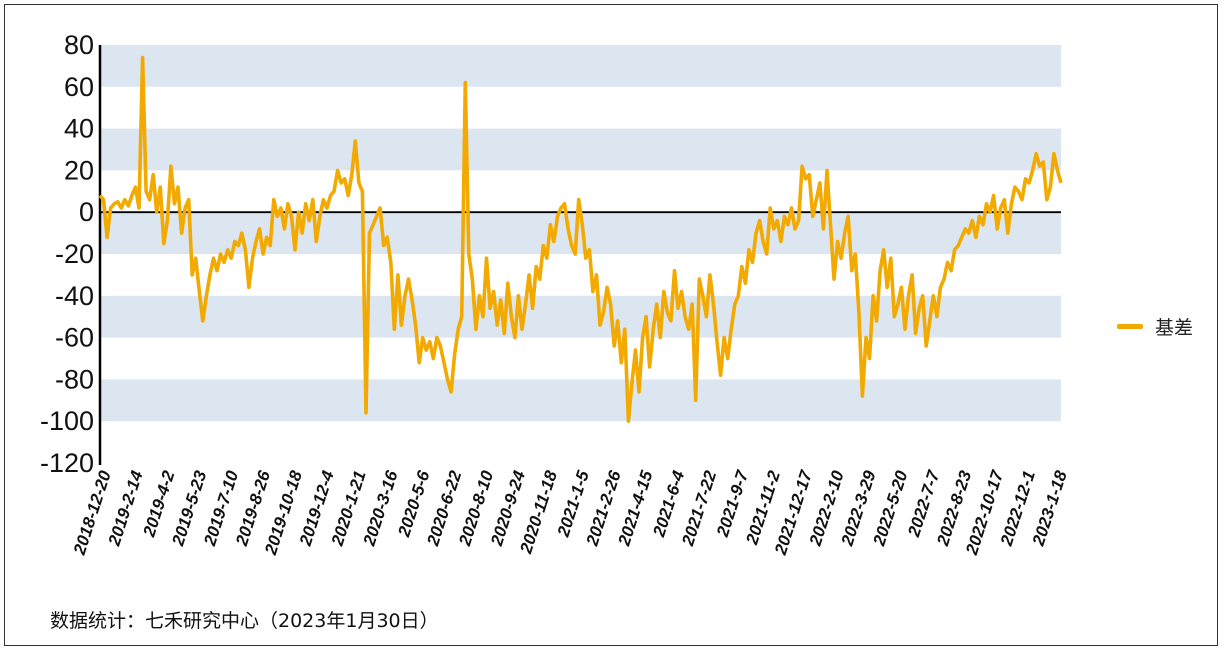 This screenshot has width=1224, height=652. Describe the element at coordinates (74, 254) in the screenshot. I see `y-tick-label: -20` at that location.